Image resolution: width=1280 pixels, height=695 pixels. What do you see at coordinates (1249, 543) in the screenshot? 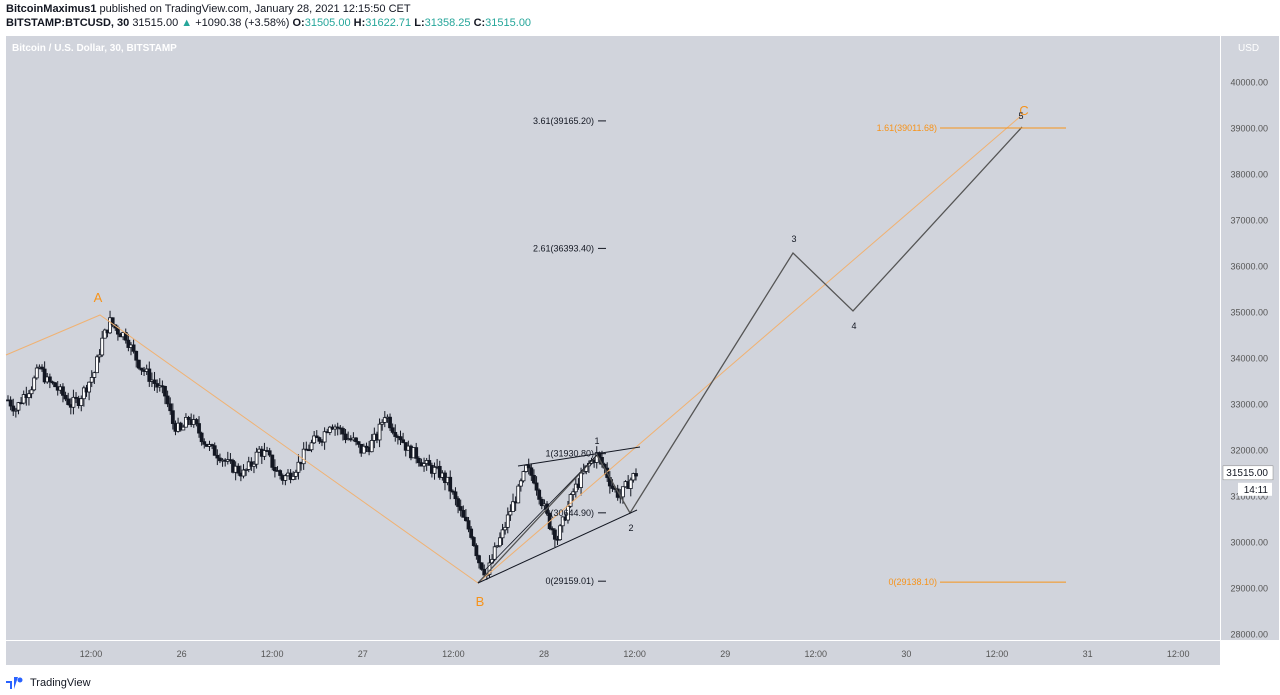
I see `y-tick-label: 30000.00` at bounding box center [1249, 543].